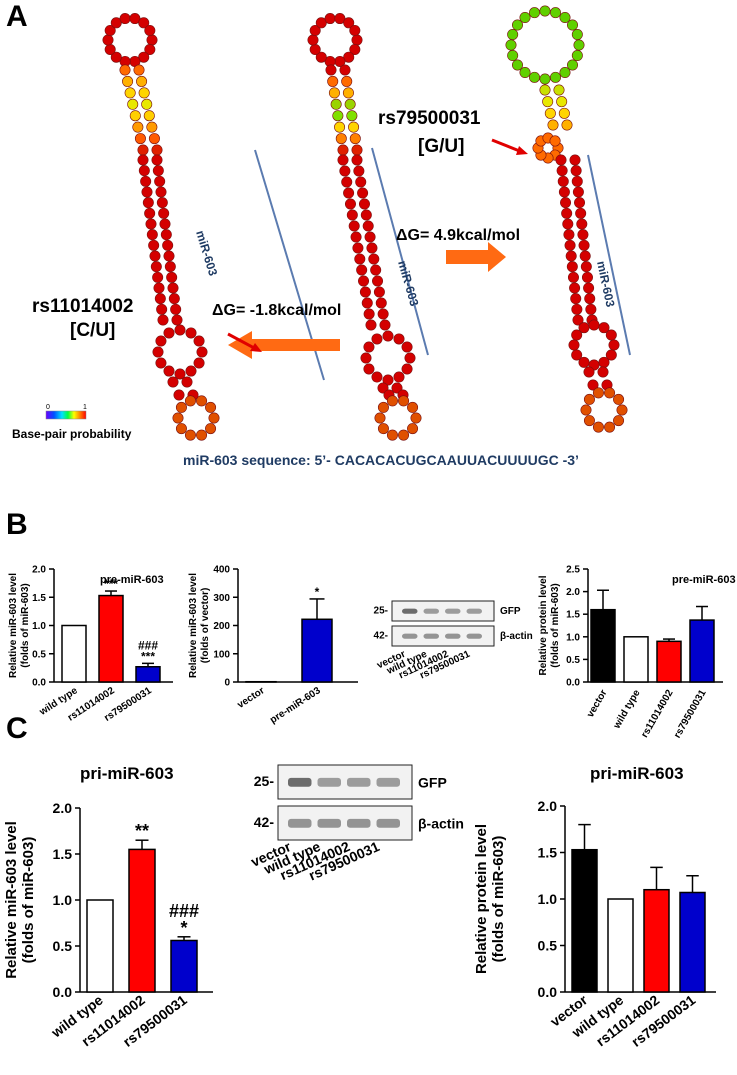  Describe the element at coordinates (277, 310) in the screenshot. I see `delta-g-left: ΔG= -1.8kcal/mol` at that location.